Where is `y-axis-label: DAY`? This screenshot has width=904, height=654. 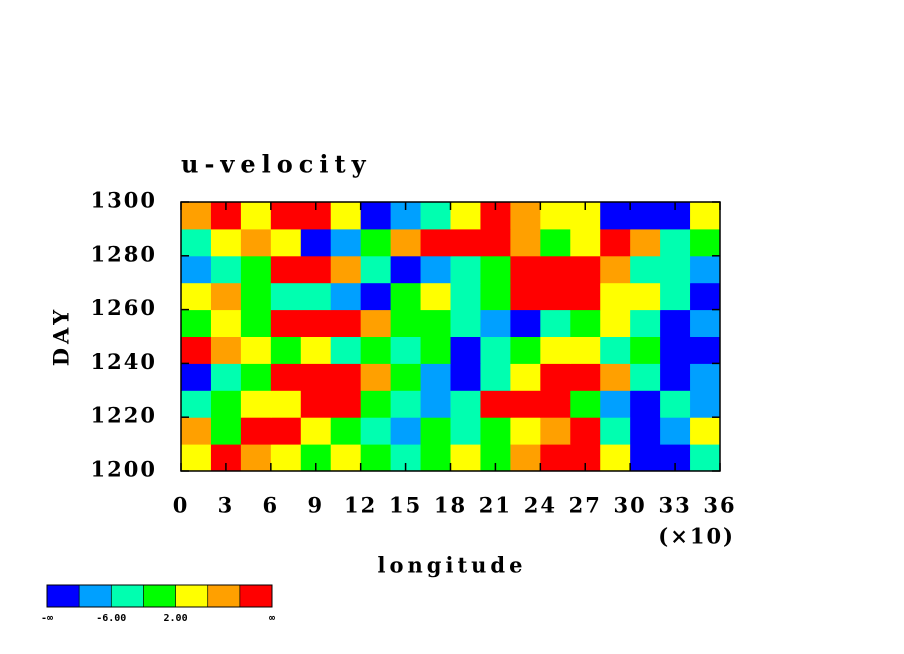
y-axis-label: DAY is located at coordinates (61, 336).